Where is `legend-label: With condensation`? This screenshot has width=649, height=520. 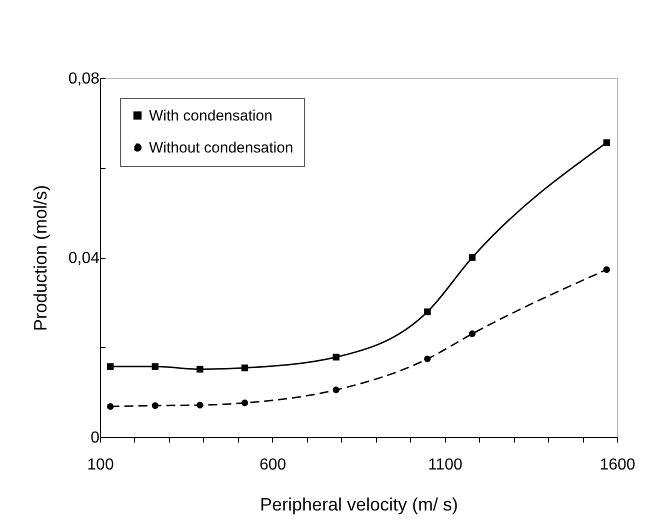 legend-label: With condensation is located at coordinates (210, 116).